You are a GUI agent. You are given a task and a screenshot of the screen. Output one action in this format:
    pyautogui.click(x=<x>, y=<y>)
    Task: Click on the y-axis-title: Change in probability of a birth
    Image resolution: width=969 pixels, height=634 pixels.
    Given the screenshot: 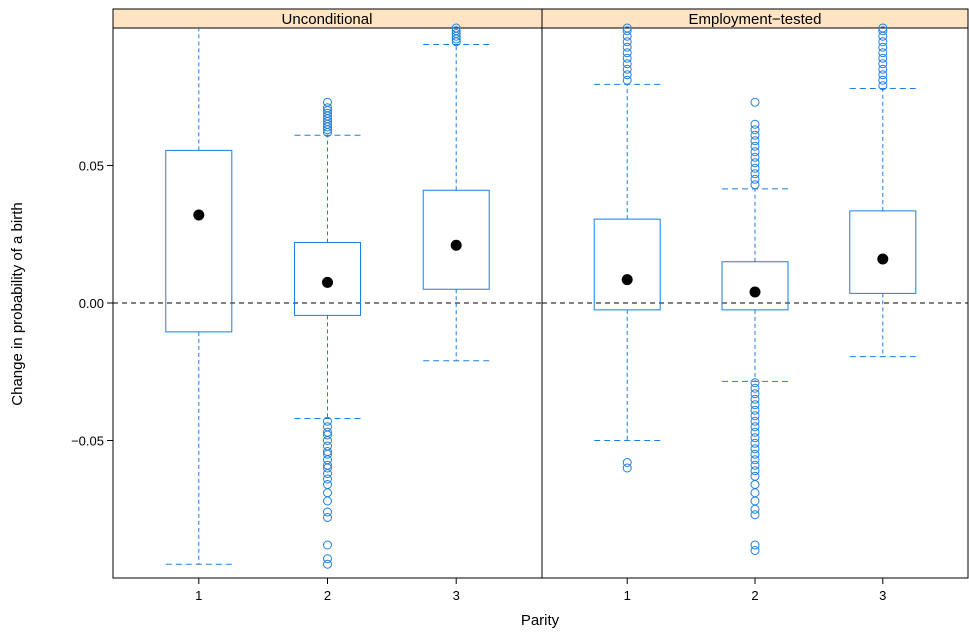 What is the action you would take?
    pyautogui.click(x=17, y=303)
    